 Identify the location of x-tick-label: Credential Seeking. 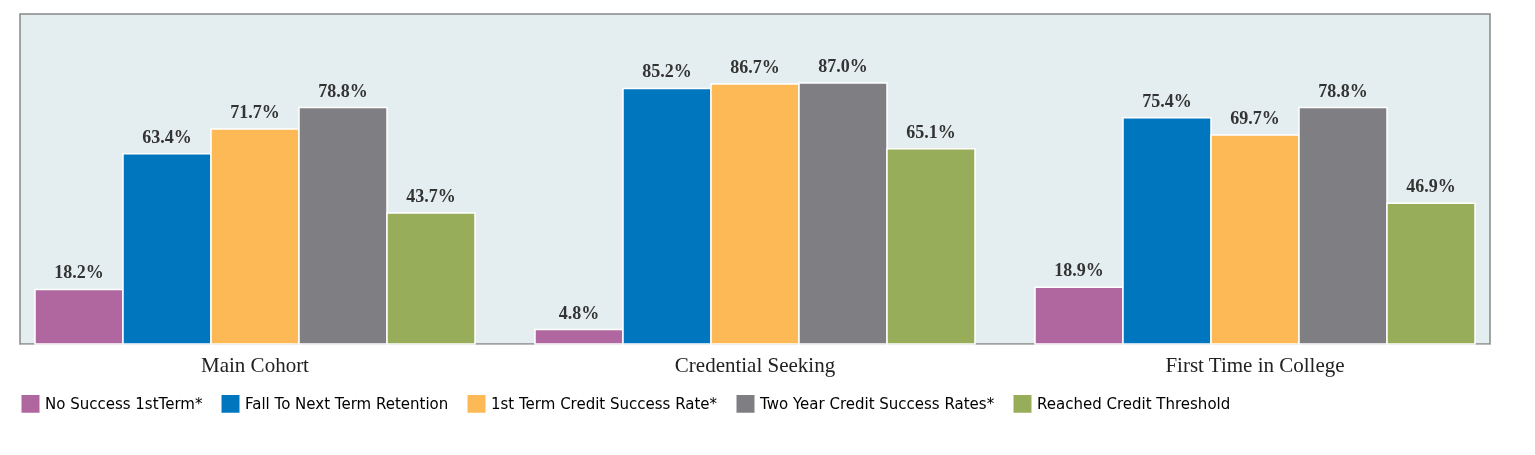
(755, 364).